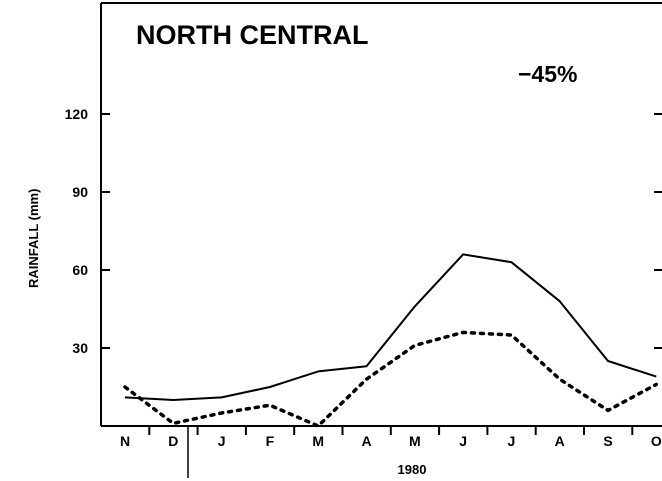 Image resolution: width=662 pixels, height=481 pixels. Describe the element at coordinates (80, 192) in the screenshot. I see `y-tick-label: 90` at that location.